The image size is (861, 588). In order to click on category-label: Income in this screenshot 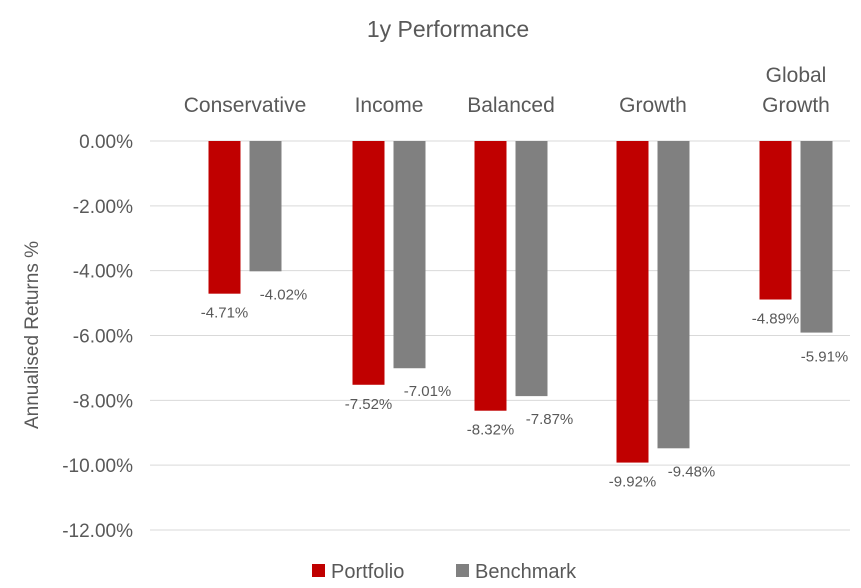, I will do `click(389, 105)`.